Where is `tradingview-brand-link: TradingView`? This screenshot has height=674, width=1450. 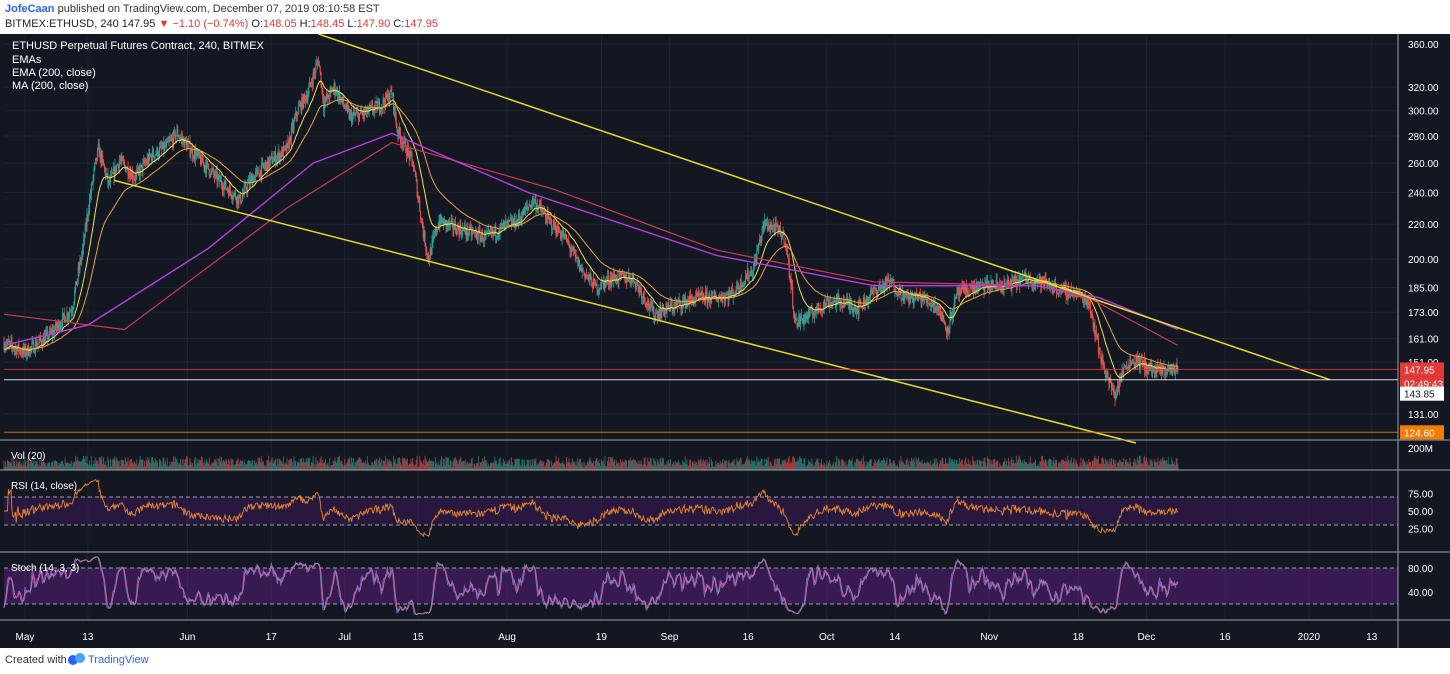 tradingview-brand-link: TradingView is located at coordinates (118, 660).